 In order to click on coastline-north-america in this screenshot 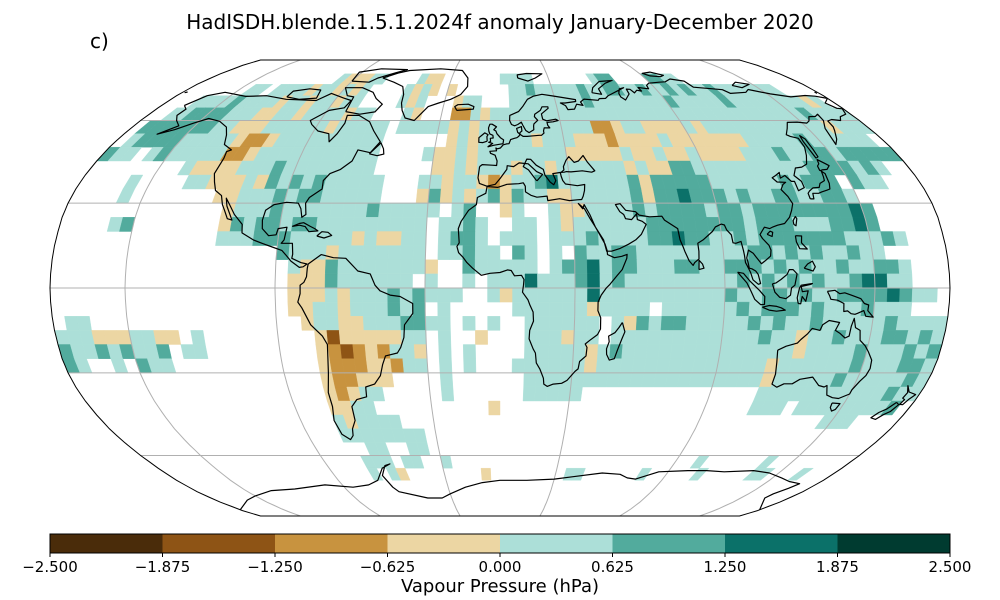, I will do `click(268, 179)`.